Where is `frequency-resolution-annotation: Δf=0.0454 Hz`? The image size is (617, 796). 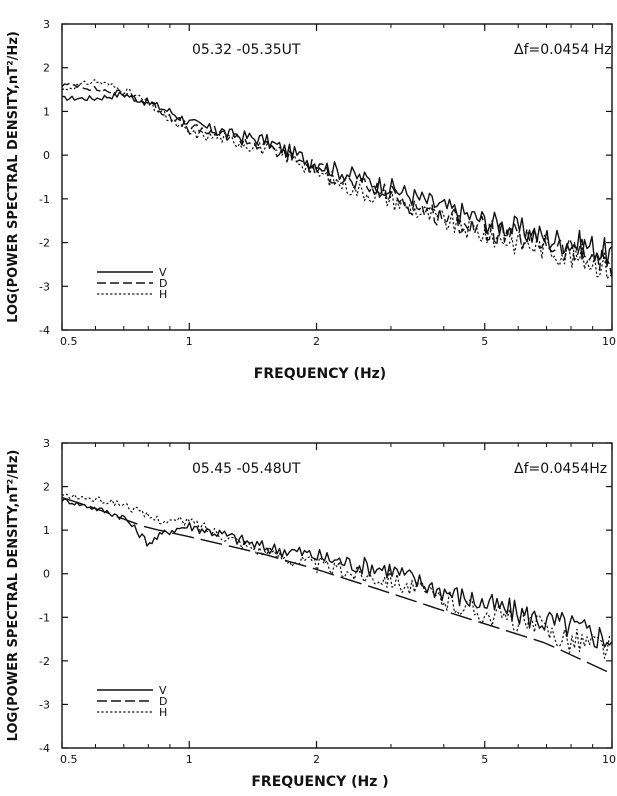 frequency-resolution-annotation: Δf=0.0454 Hz is located at coordinates (563, 50).